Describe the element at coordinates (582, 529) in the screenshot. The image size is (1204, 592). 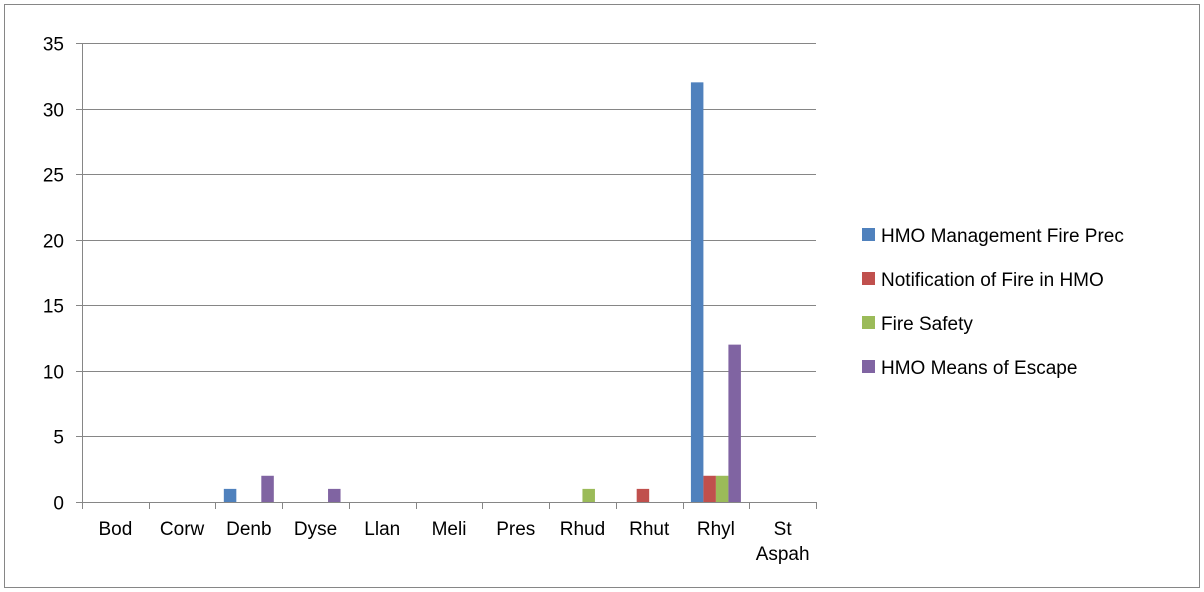
I see `x-tick-label: Rhud` at that location.